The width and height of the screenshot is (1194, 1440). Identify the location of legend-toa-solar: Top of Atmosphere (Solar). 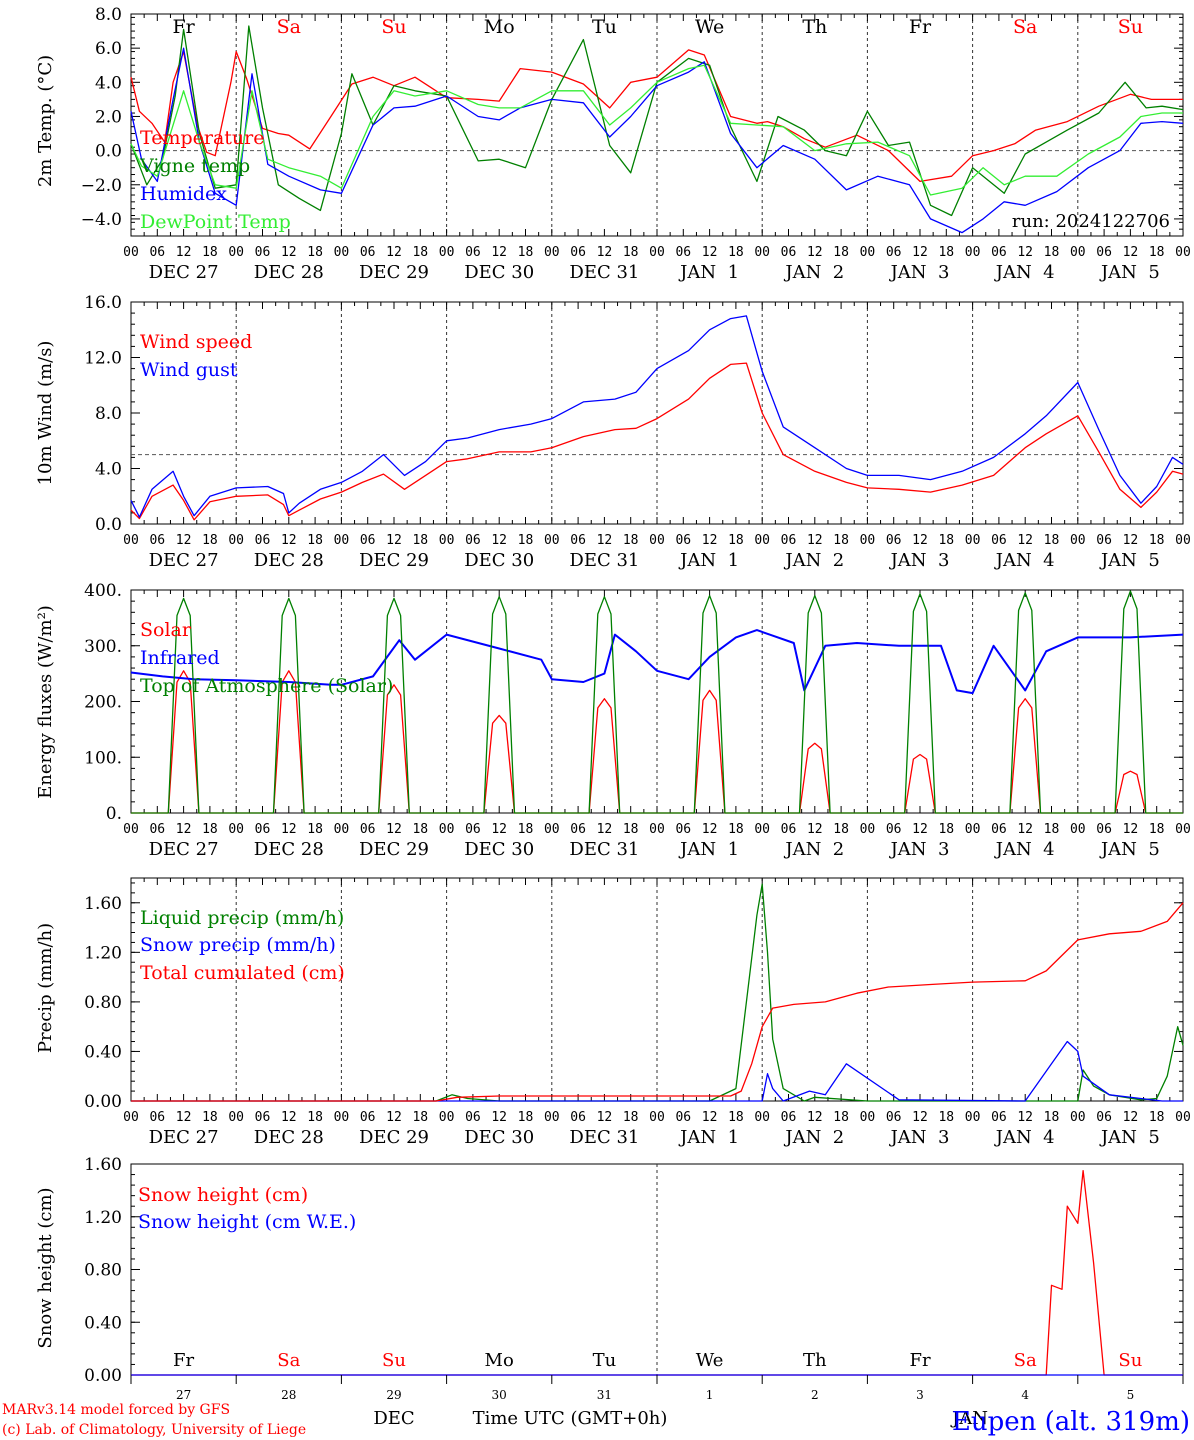
(266, 686).